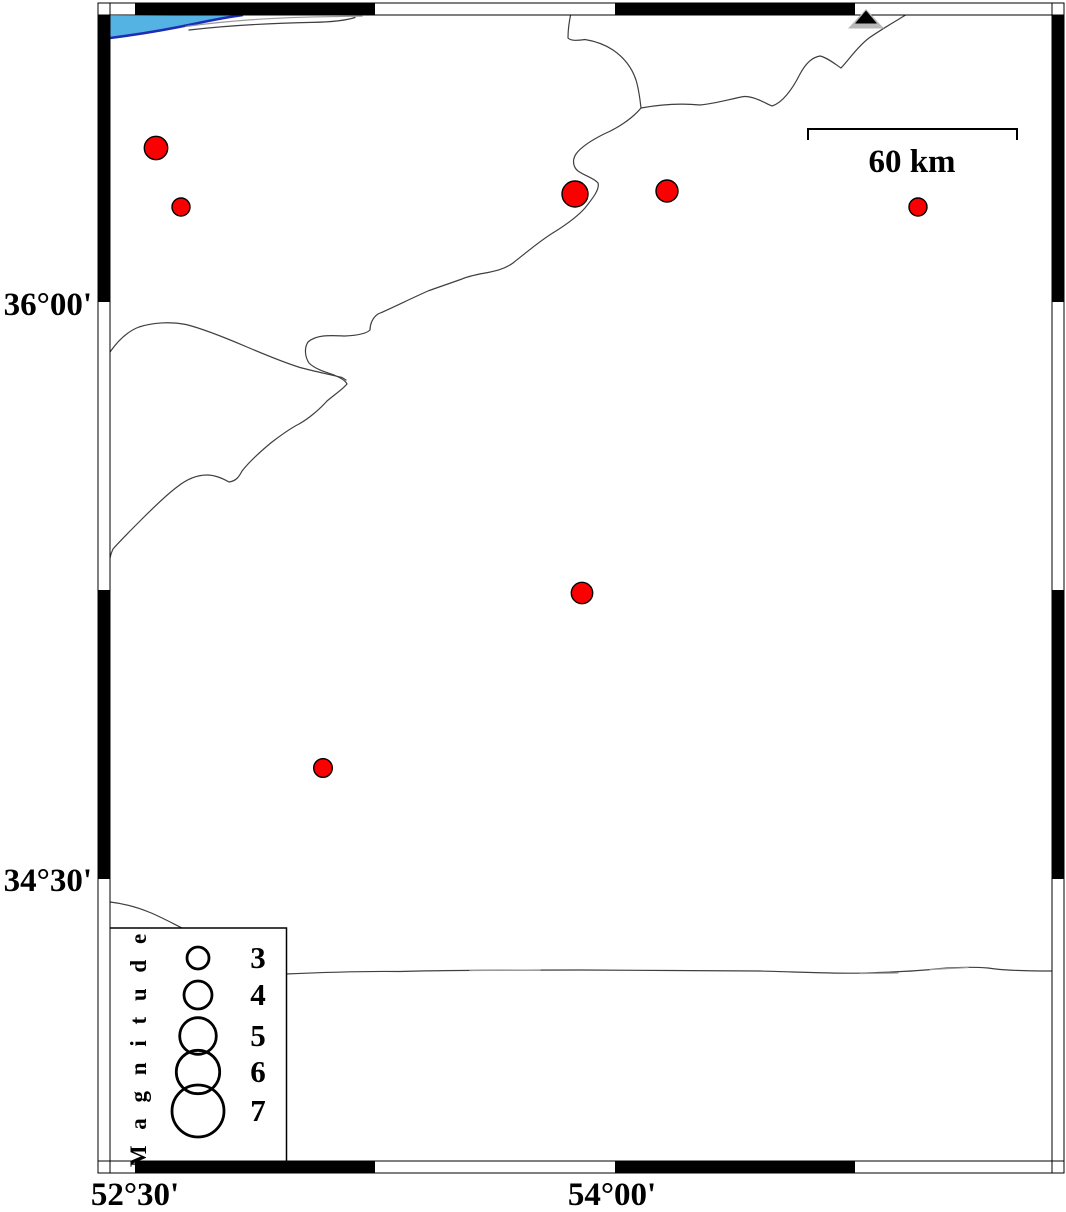  Describe the element at coordinates (135, 1194) in the screenshot. I see `lon-tick-label-left: 52°30'` at that location.